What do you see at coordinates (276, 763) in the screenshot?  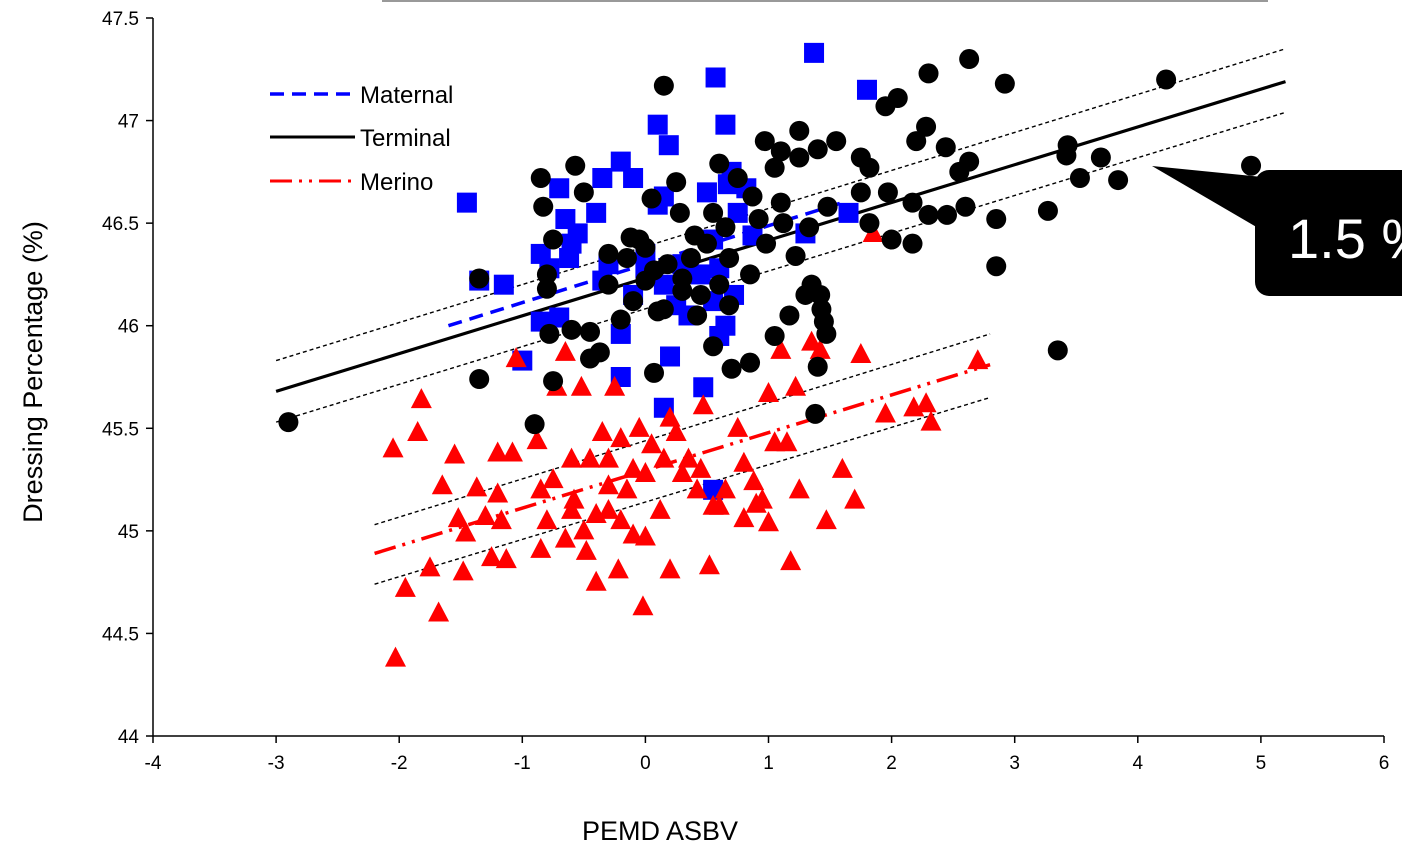 I see `x-tick-label: -3` at bounding box center [276, 763].